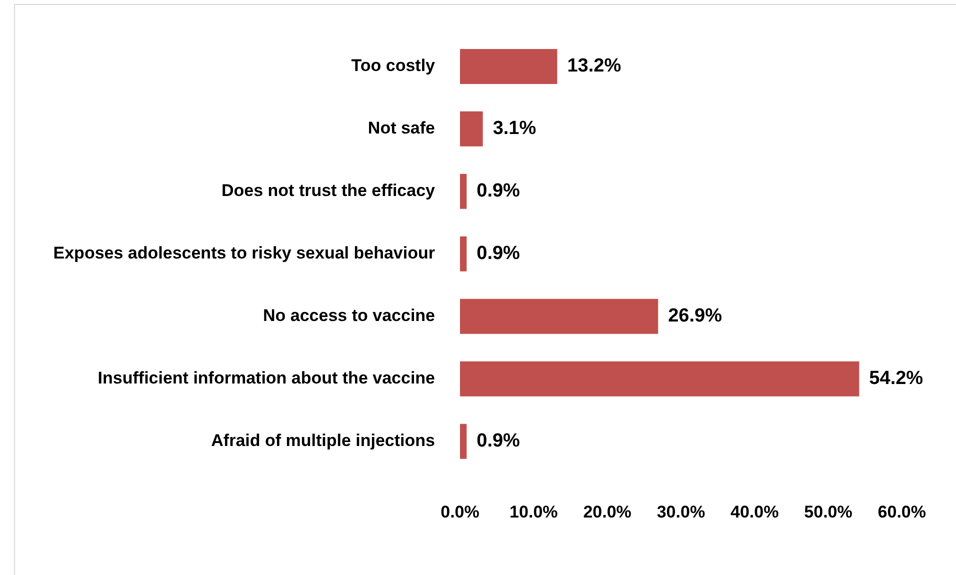 Image resolution: width=956 pixels, height=575 pixels. What do you see at coordinates (460, 512) in the screenshot?
I see `x-tick-label: 0.0%` at bounding box center [460, 512].